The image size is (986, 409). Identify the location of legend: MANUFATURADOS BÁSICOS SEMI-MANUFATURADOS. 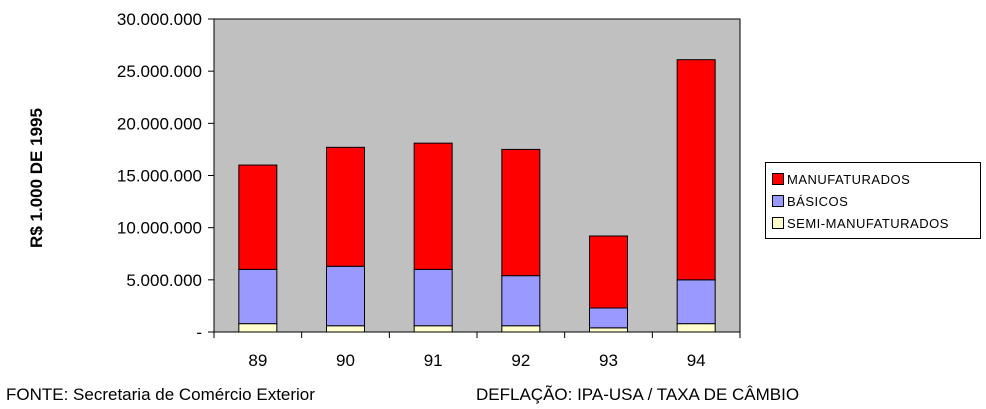
(873, 200).